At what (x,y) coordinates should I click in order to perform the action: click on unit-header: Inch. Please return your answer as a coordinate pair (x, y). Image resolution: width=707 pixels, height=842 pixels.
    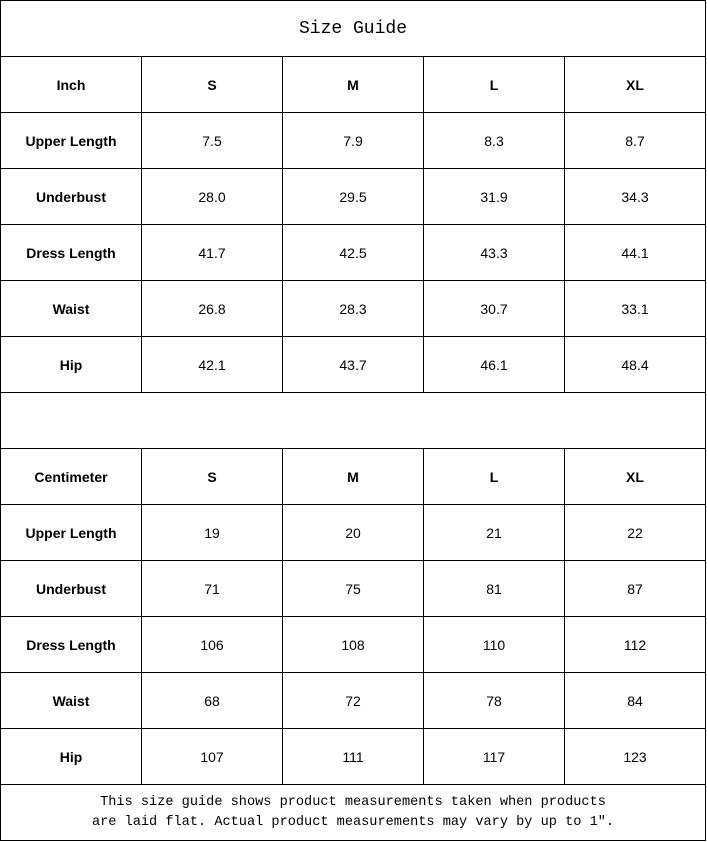
    Looking at the image, I should click on (71, 84).